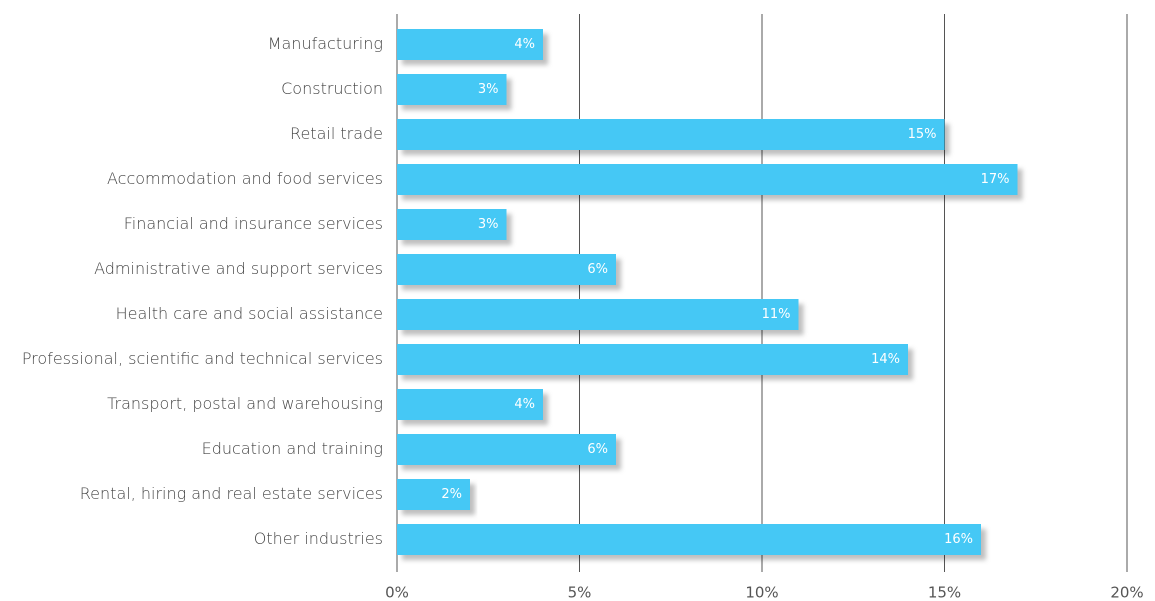  Describe the element at coordinates (332, 88) in the screenshot. I see `y-tick-label: Construction` at that location.